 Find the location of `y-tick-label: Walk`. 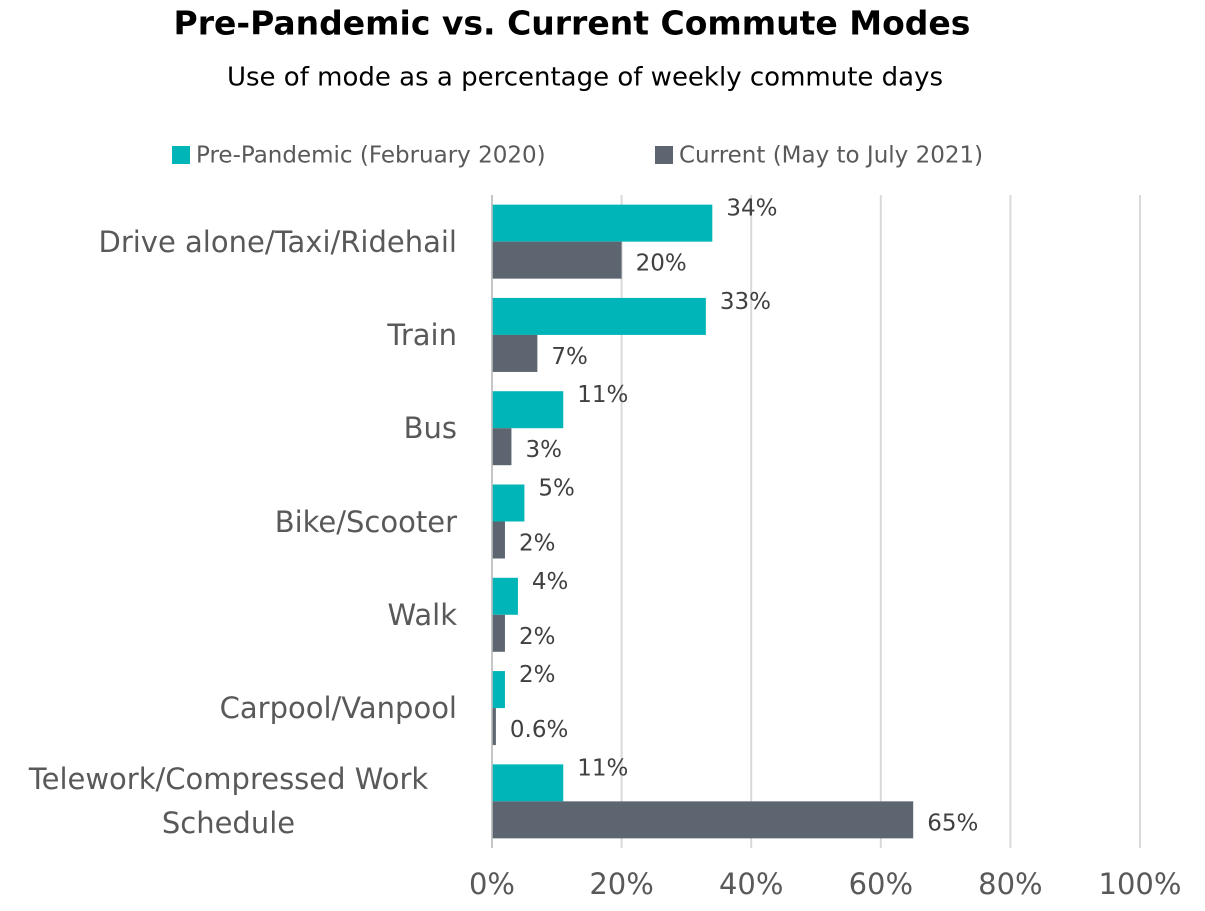

y-tick-label: Walk is located at coordinates (422, 614).